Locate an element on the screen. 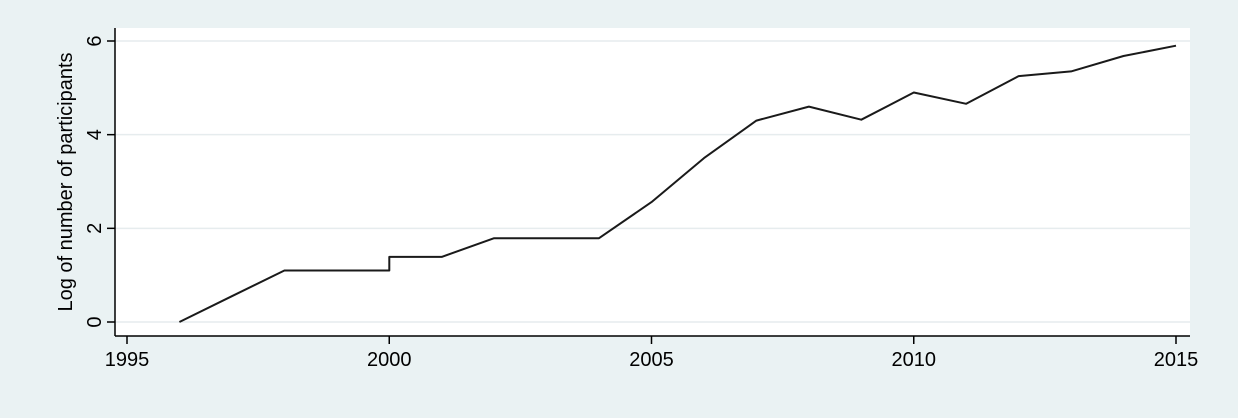 The width and height of the screenshot is (1238, 418). x-tick-label: 2015 is located at coordinates (1176, 360).